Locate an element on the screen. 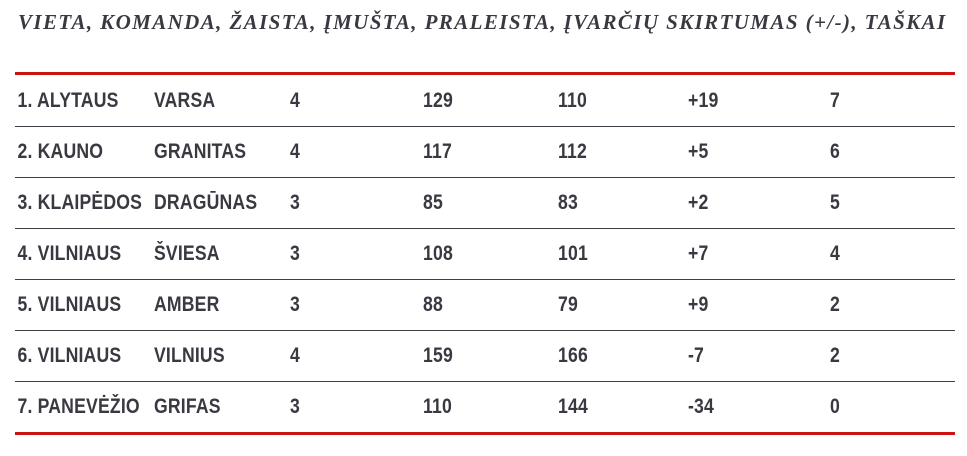 This screenshot has height=456, width=967. cell-taskai: 5 is located at coordinates (835, 202).